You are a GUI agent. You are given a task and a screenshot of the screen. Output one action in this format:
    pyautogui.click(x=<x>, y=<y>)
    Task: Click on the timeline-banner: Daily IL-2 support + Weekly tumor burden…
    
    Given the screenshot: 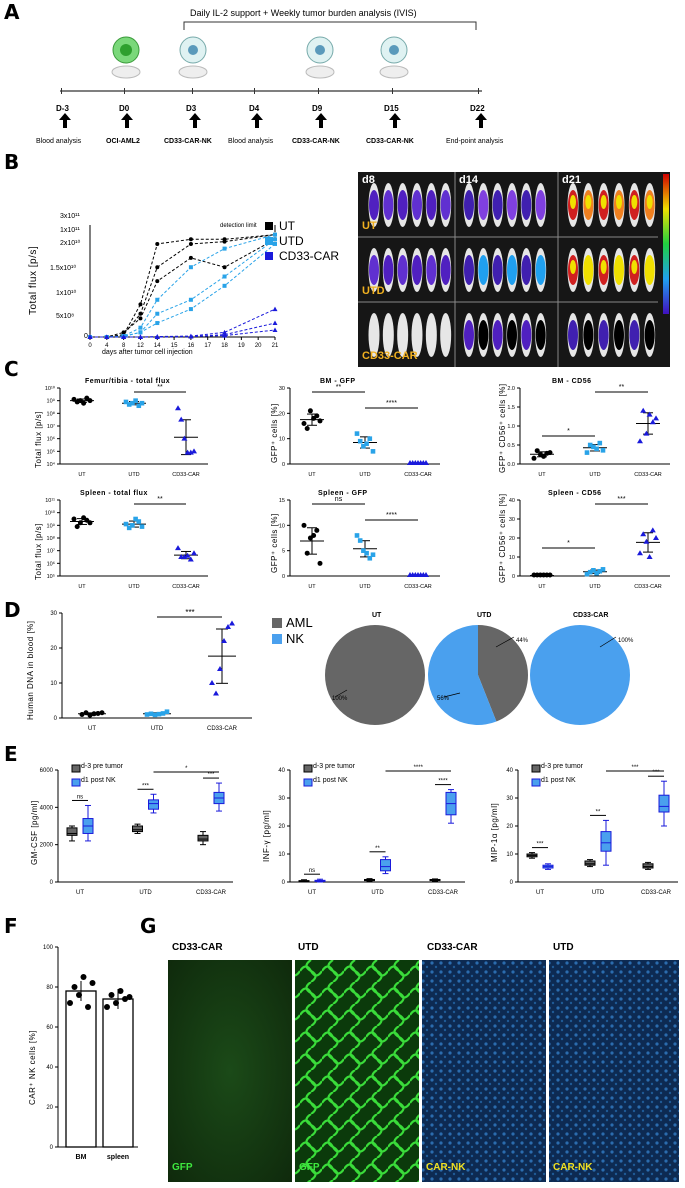 What is the action you would take?
    pyautogui.click(x=303, y=13)
    